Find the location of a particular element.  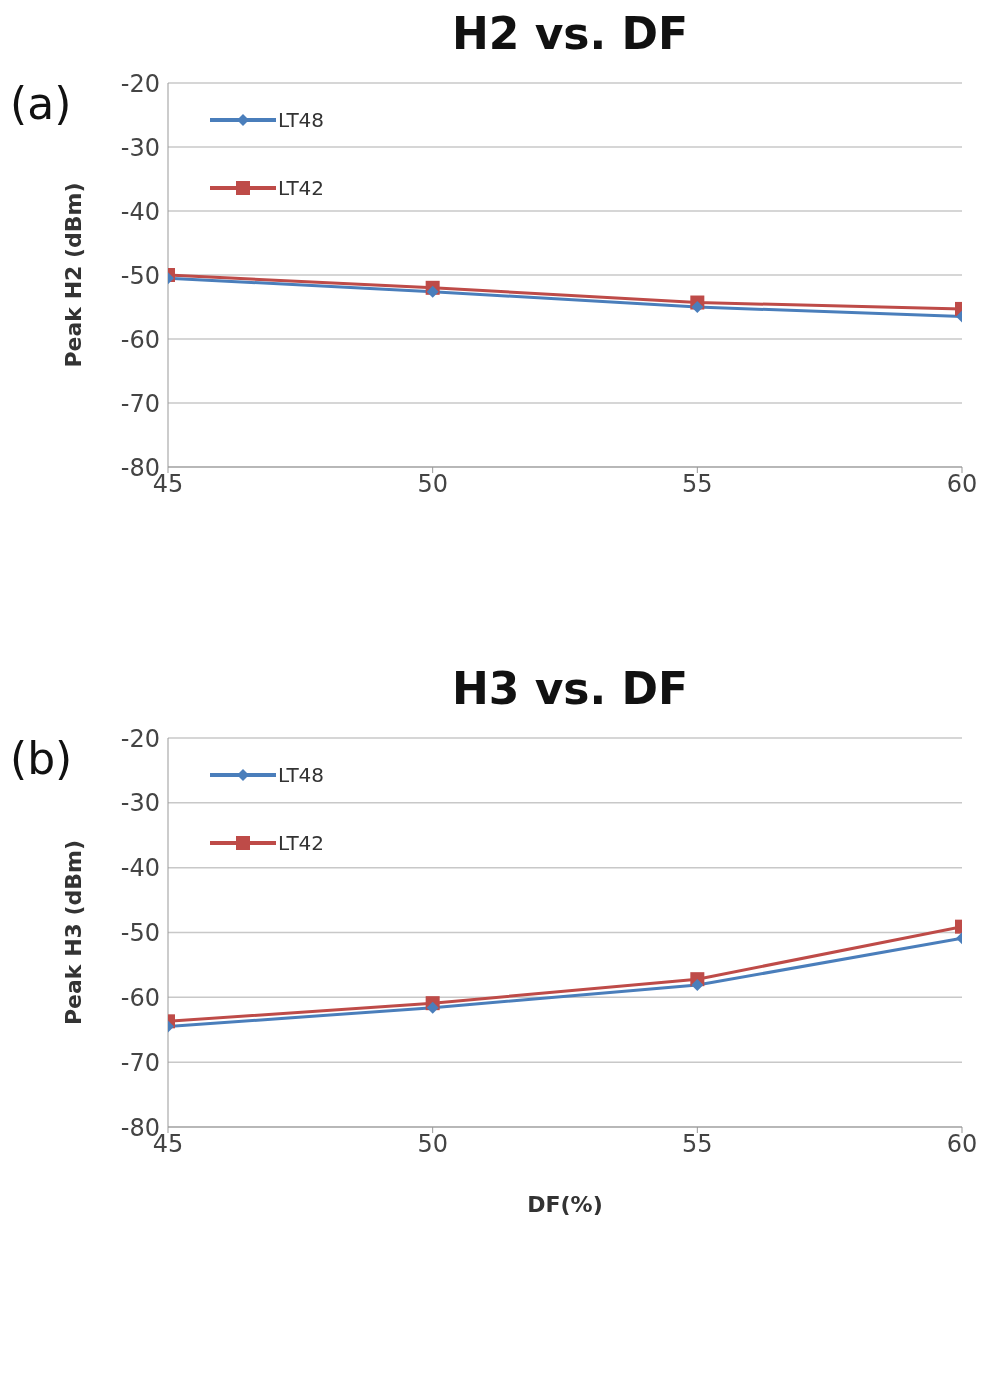

text: (b) is located at coordinates (41, 758).